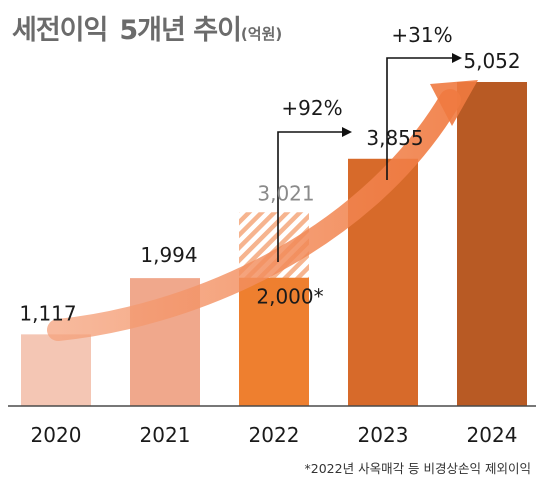 The width and height of the screenshot is (539, 483). What do you see at coordinates (289, 297) in the screenshot?
I see `value-label-2022: 2,000*` at bounding box center [289, 297].